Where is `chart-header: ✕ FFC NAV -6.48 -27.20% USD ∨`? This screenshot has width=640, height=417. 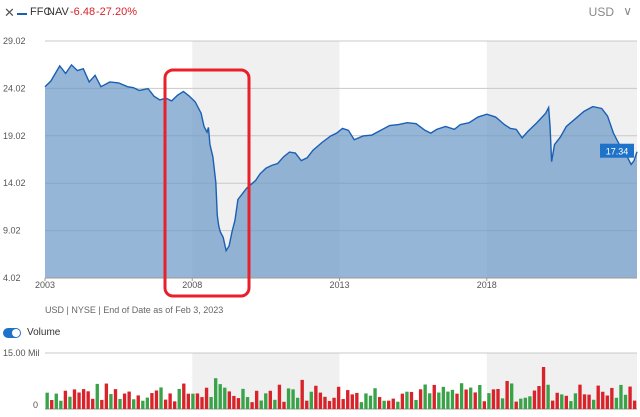 chart-header: ✕ FFC NAV -6.48 -27.20% USD ∨ is located at coordinates (320, 15).